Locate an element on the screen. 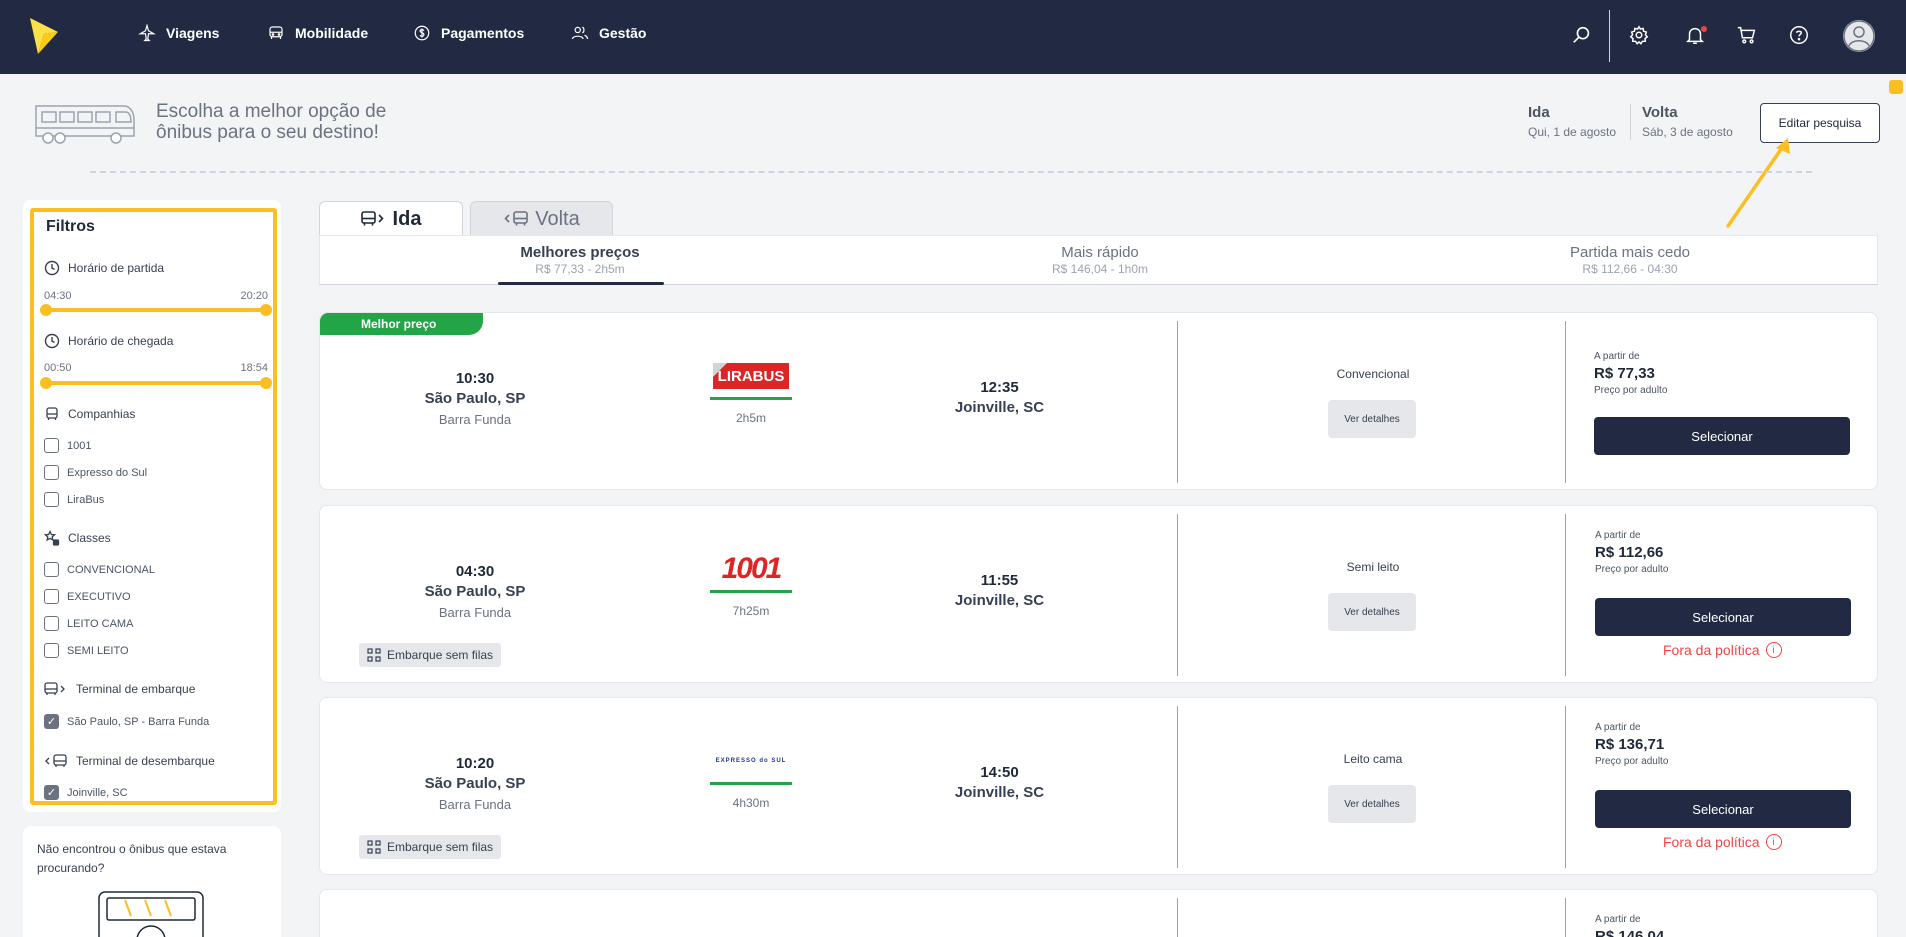 Image resolution: width=1906 pixels, height=937 pixels. app-logo is located at coordinates (44, 36).